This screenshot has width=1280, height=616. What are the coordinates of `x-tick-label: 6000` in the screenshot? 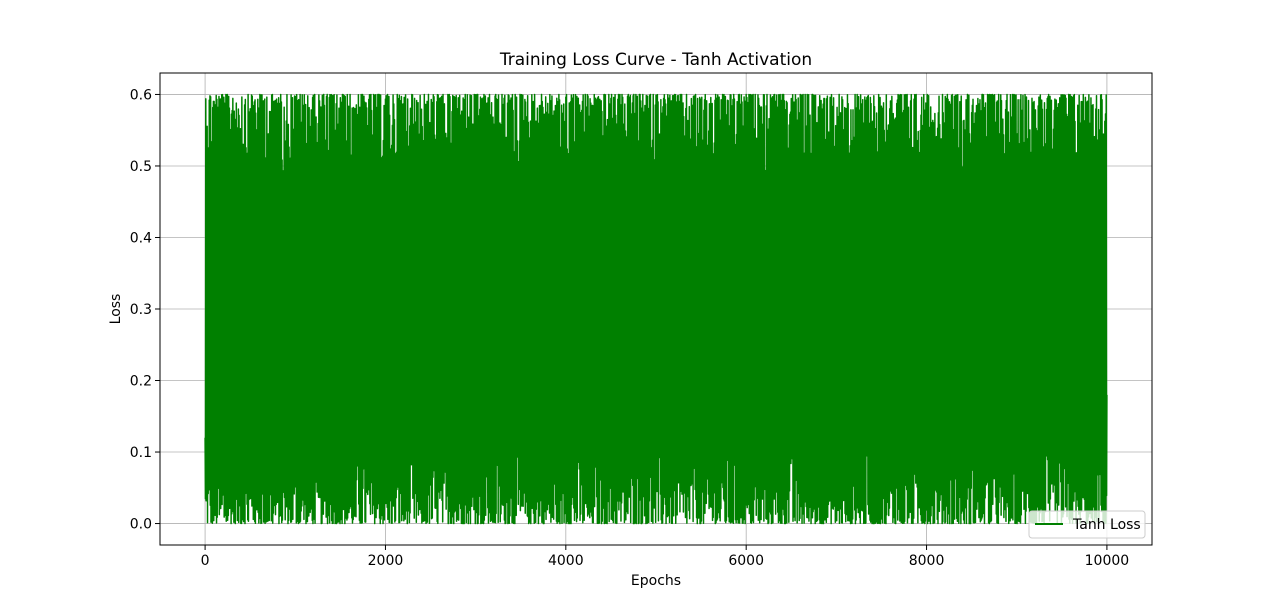 It's located at (746, 561).